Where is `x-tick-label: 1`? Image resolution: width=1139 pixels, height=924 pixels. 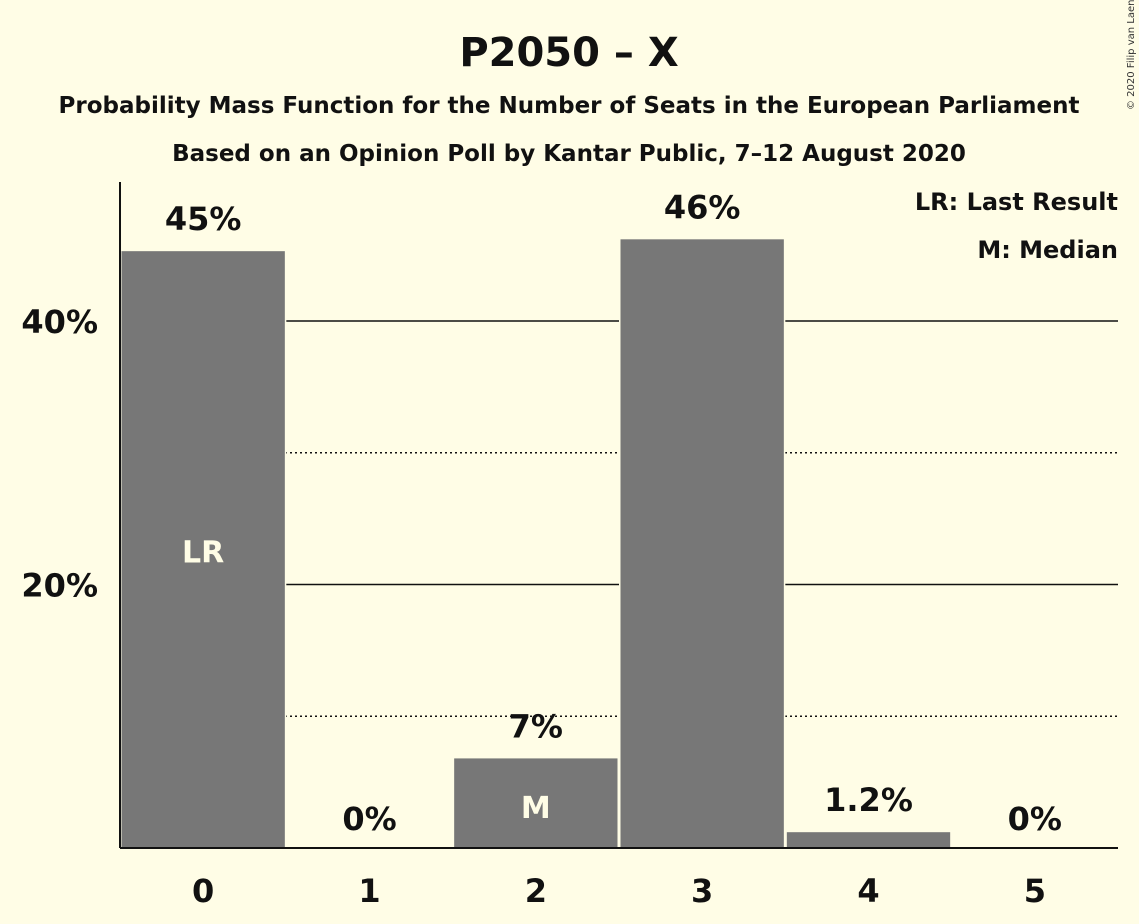 x-tick-label: 1 is located at coordinates (369, 891).